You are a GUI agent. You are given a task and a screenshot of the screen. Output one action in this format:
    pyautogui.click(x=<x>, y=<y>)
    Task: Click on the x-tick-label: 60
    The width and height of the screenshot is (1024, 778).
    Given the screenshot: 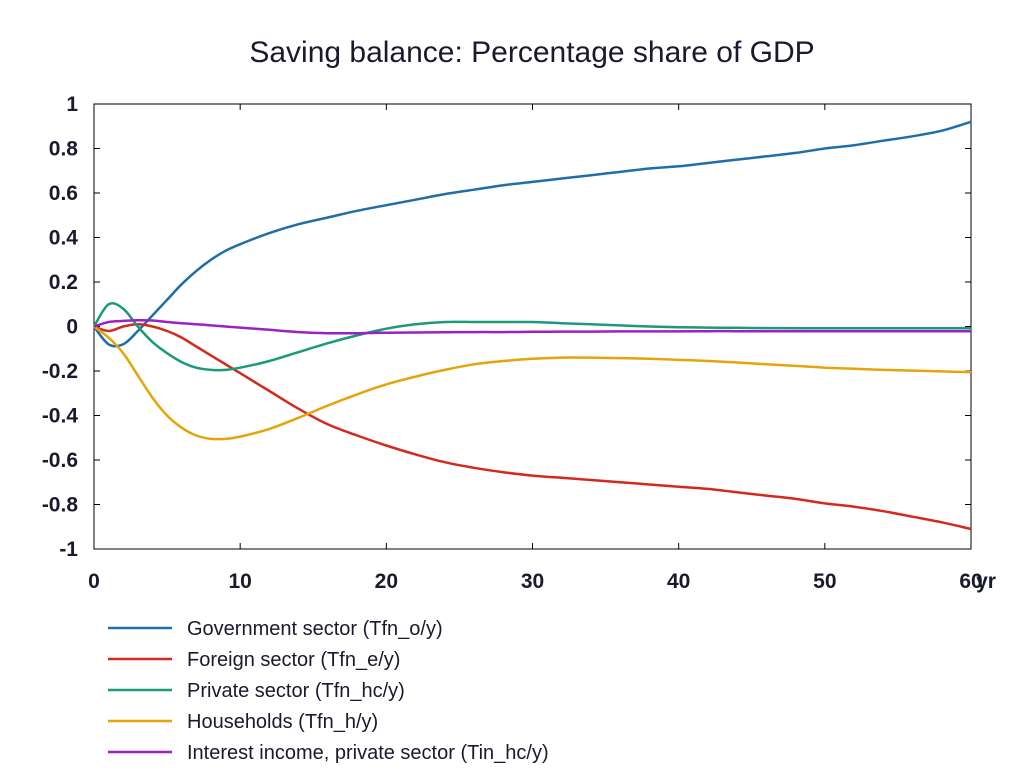 What is the action you would take?
    pyautogui.click(x=970, y=581)
    